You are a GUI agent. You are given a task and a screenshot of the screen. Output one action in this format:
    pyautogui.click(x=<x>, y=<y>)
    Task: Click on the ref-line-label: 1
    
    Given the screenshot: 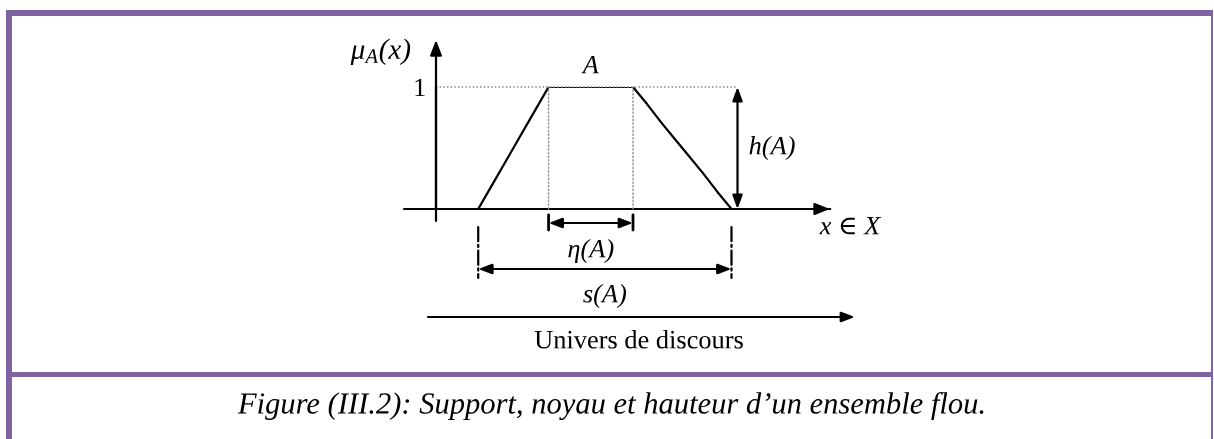 What is the action you would take?
    pyautogui.click(x=420, y=87)
    